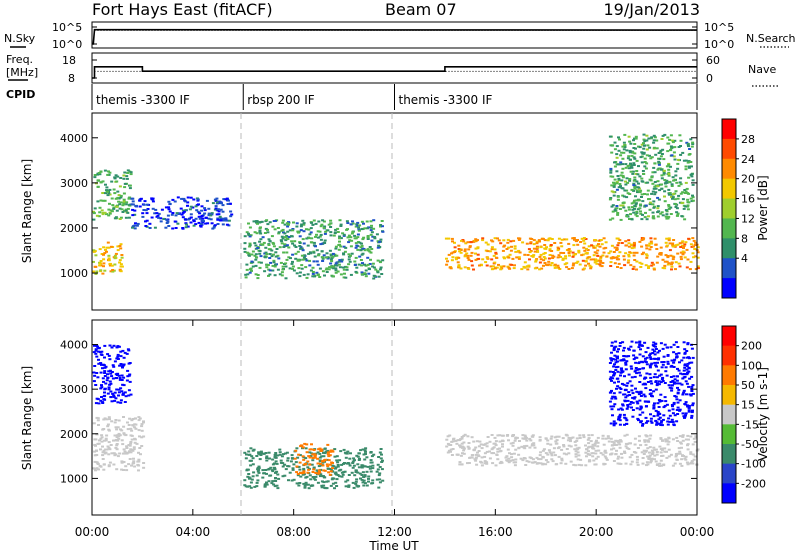 Image resolution: width=800 pixels, height=554 pixels. Describe the element at coordinates (394, 68) in the screenshot. I see `freq-panel-frame` at that location.